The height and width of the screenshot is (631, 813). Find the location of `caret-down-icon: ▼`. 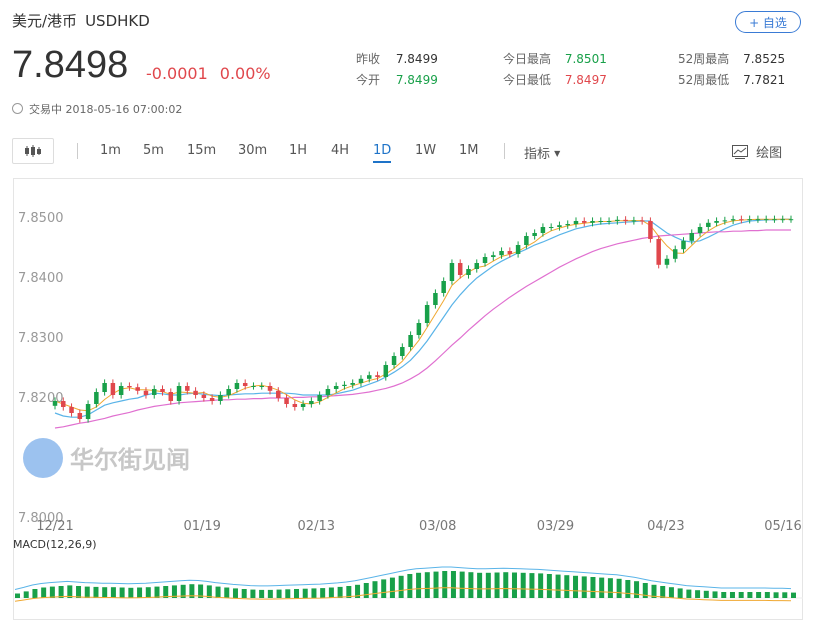

caret-down-icon: ▼ is located at coordinates (557, 153).